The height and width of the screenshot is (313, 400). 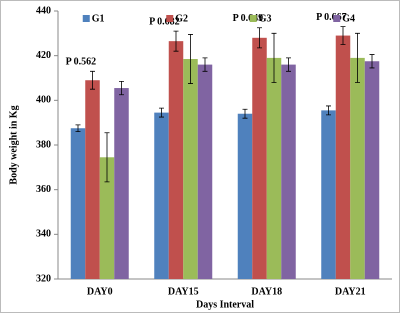 What do you see at coordinates (98, 18) in the screenshot?
I see `legend-label: G1` at bounding box center [98, 18].